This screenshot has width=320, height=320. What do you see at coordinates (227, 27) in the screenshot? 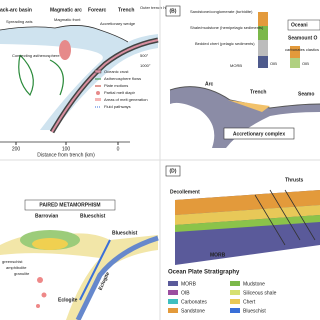
I see `label: Shale/mudstone (hemipelagic sediments)` at bounding box center [227, 27].